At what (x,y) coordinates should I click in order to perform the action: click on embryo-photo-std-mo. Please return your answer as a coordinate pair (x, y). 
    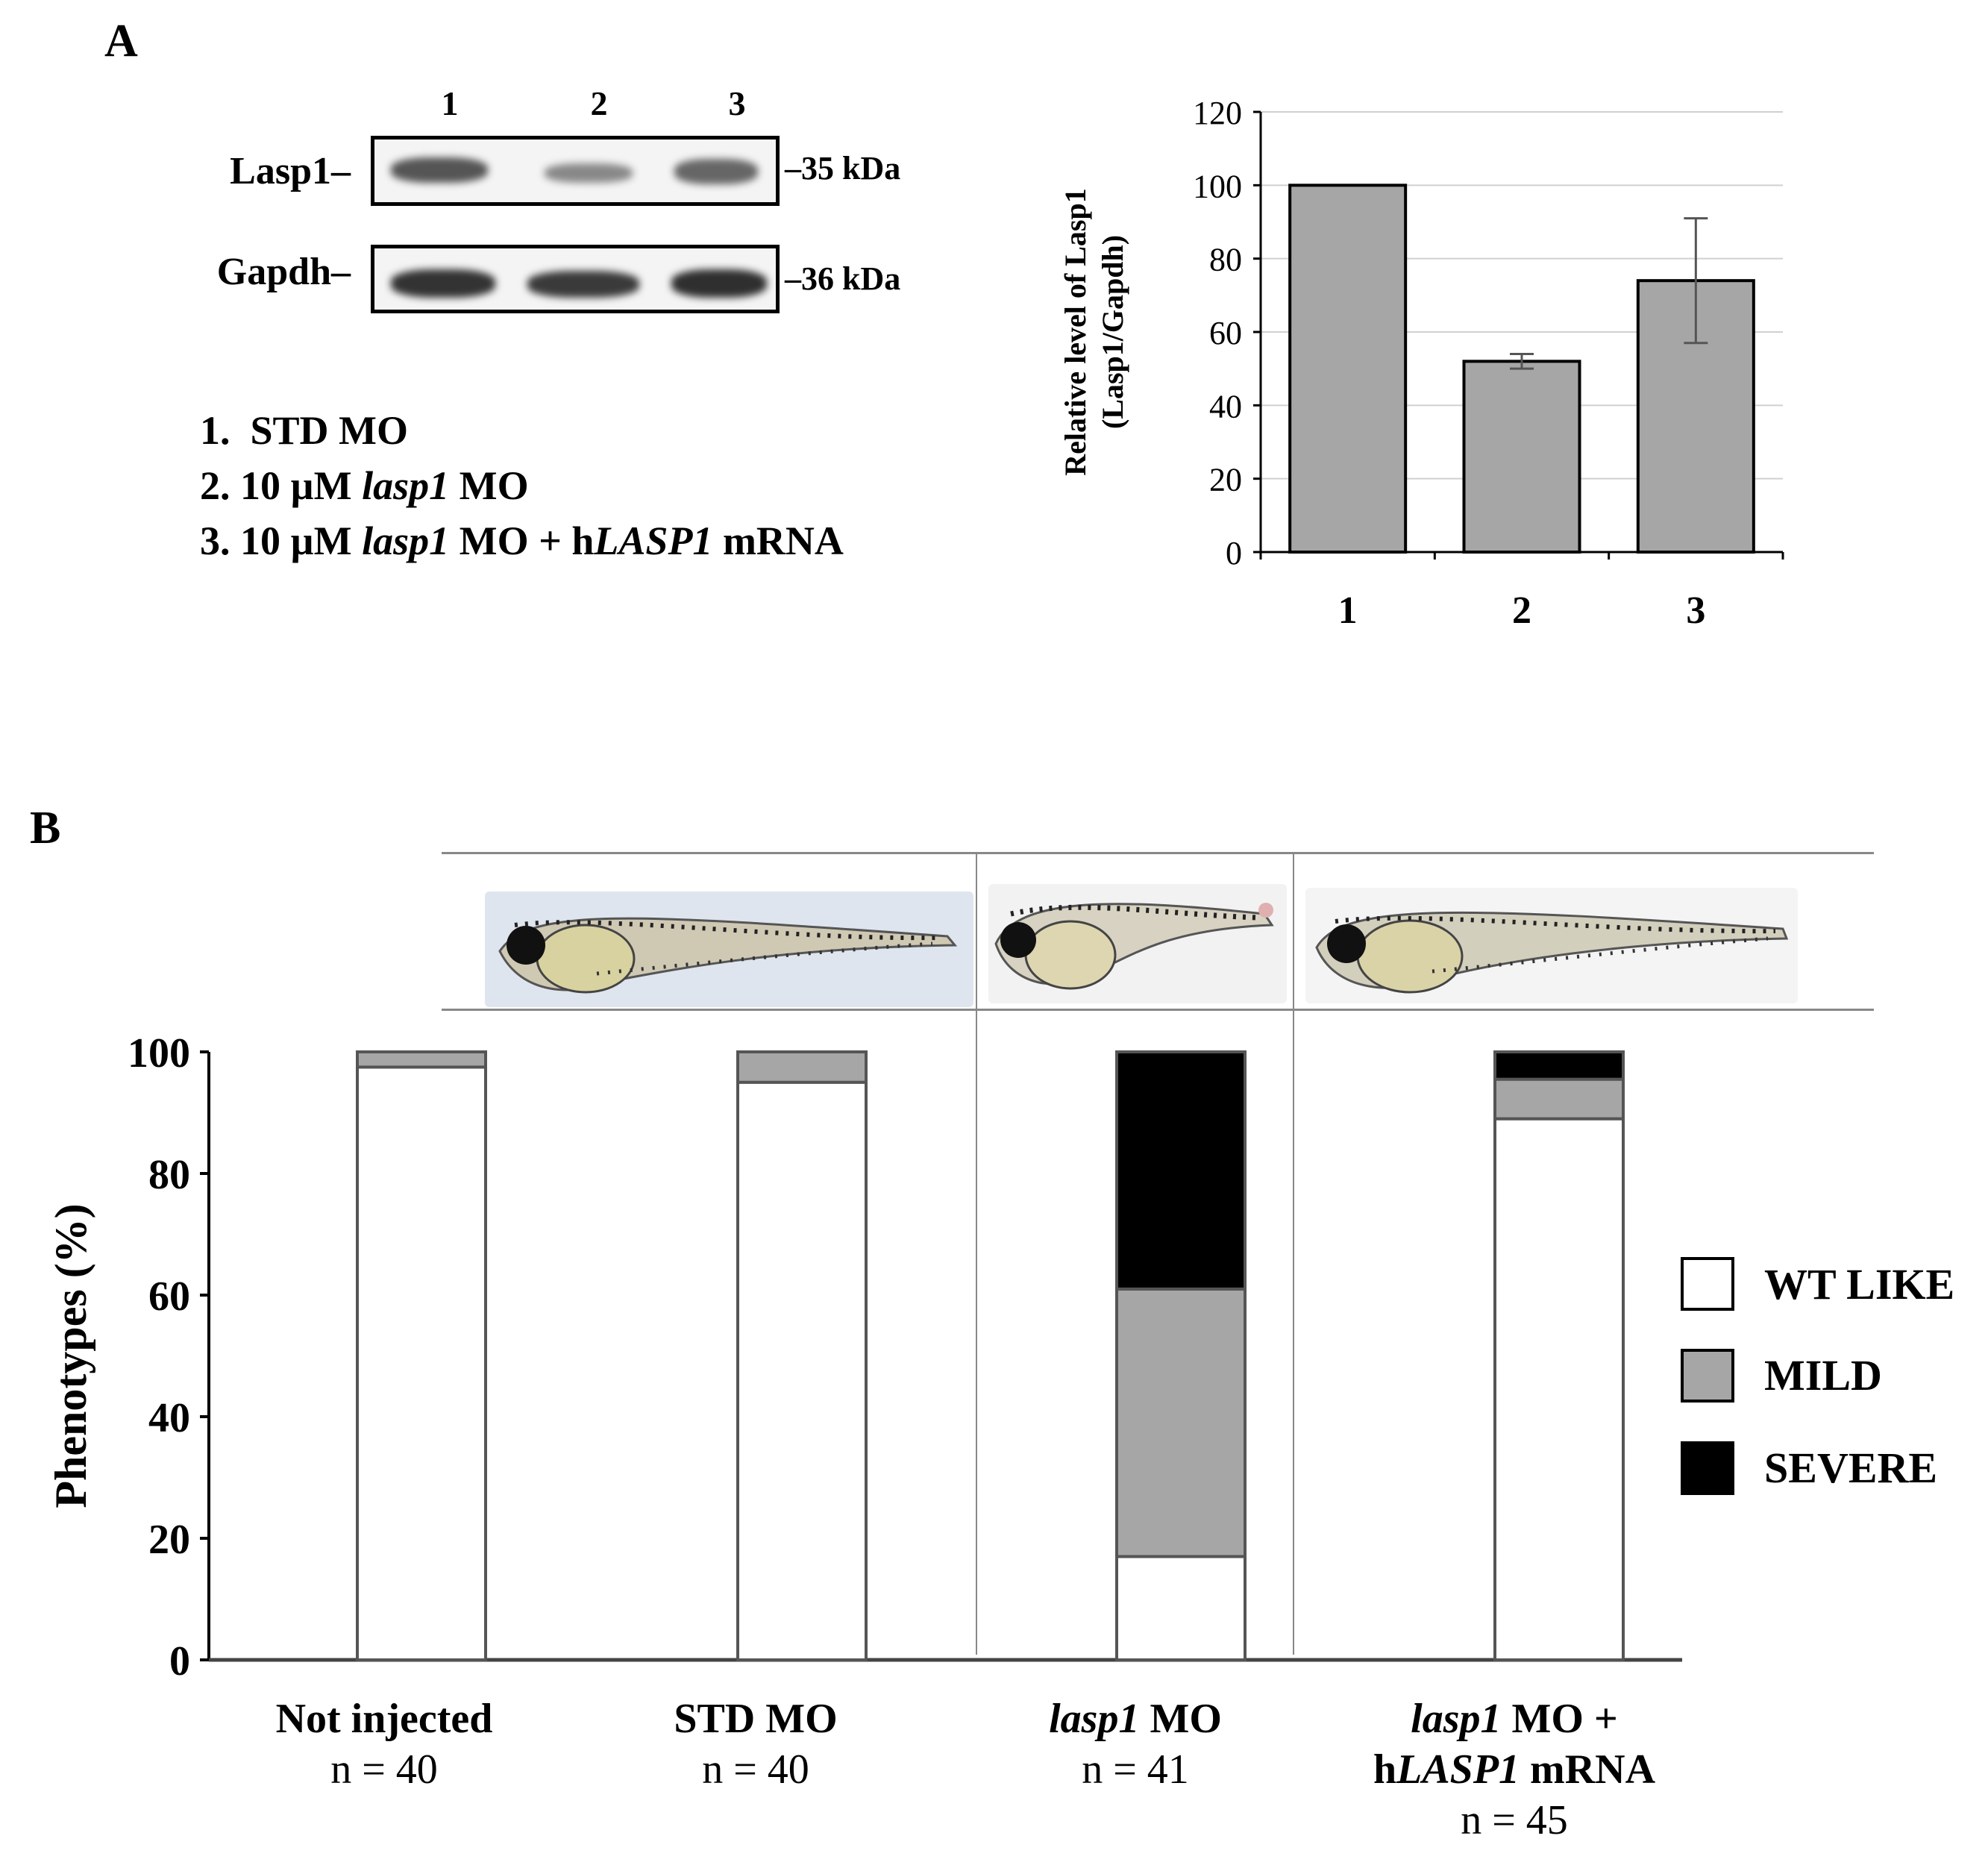
    Looking at the image, I should click on (729, 949).